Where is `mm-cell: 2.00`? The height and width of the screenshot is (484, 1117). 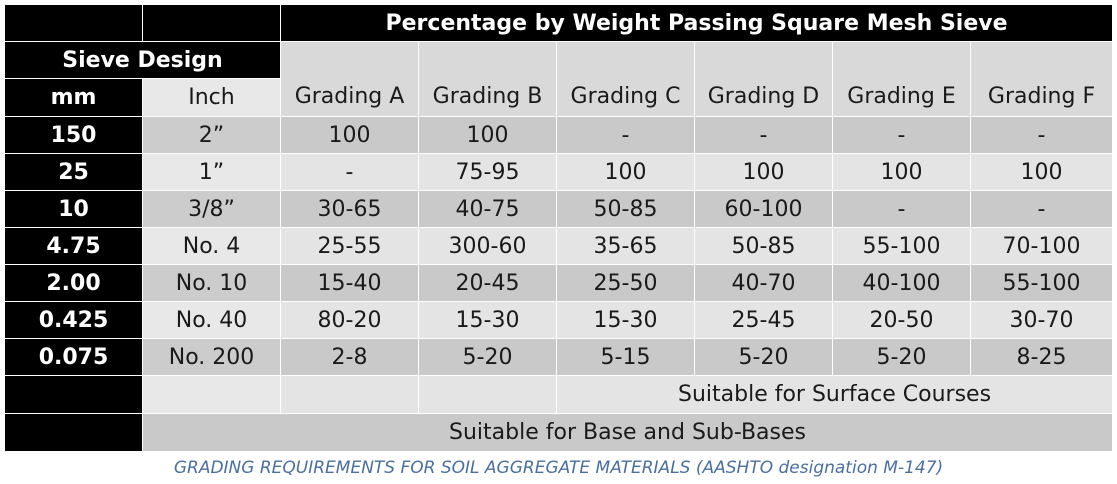 mm-cell: 2.00 is located at coordinates (73, 283).